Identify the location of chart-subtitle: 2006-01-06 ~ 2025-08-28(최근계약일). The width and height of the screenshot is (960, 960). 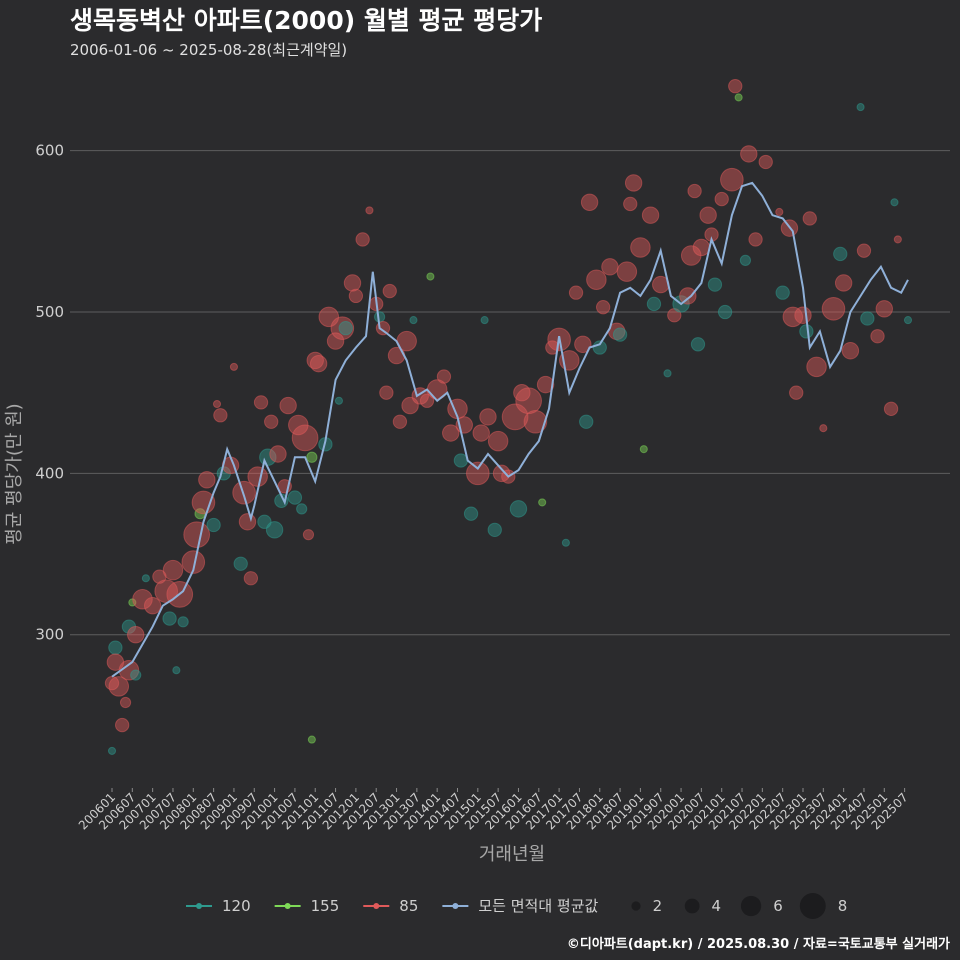
(208, 50).